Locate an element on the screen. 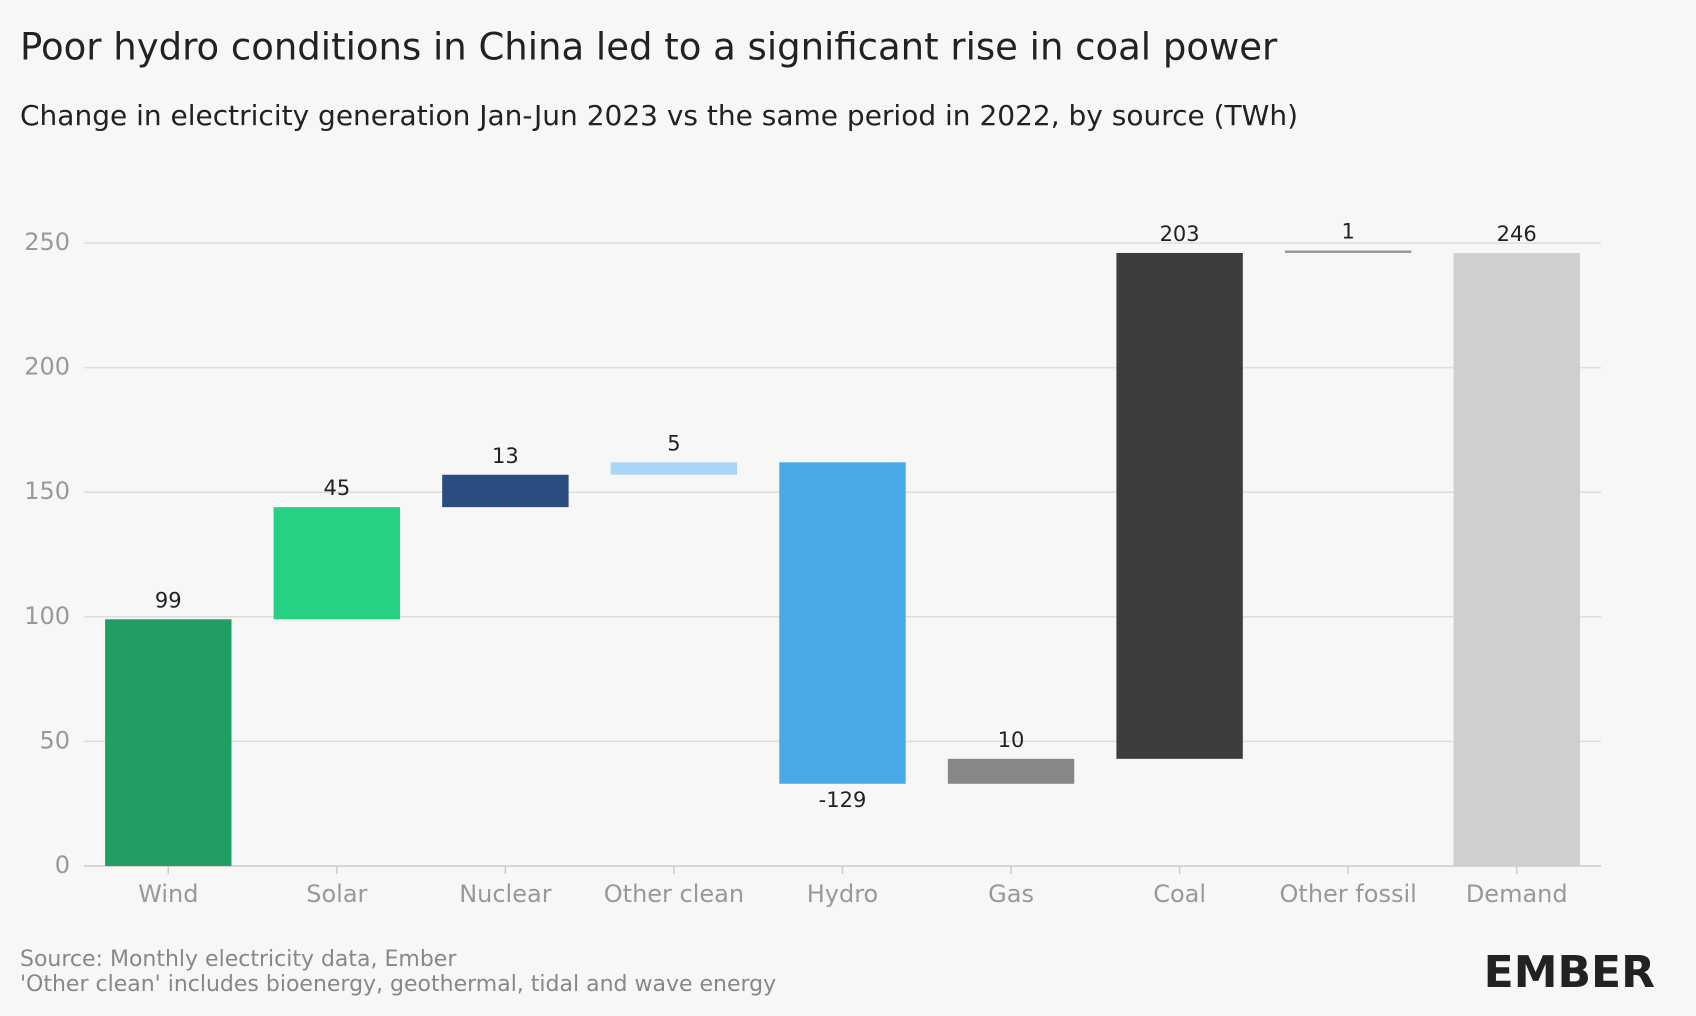 The height and width of the screenshot is (1016, 1696). x-tick-label: Gas is located at coordinates (1011, 894).